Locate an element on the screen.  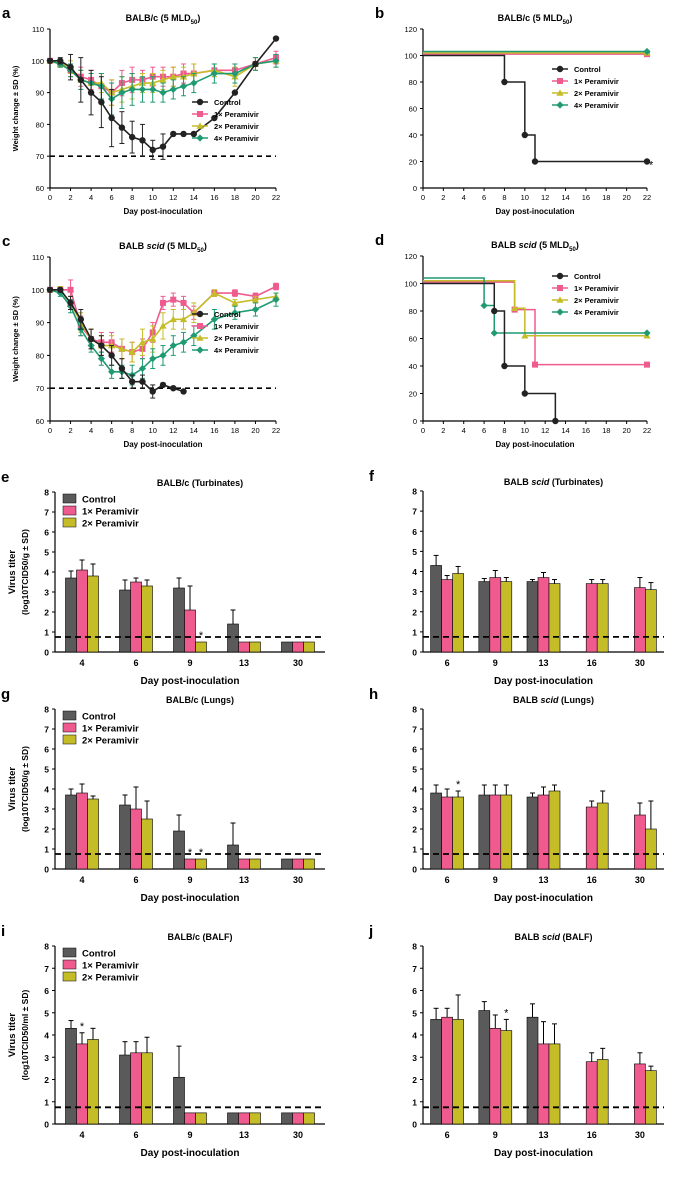
x-tick-label: 4 is located at coordinates (81, 880).